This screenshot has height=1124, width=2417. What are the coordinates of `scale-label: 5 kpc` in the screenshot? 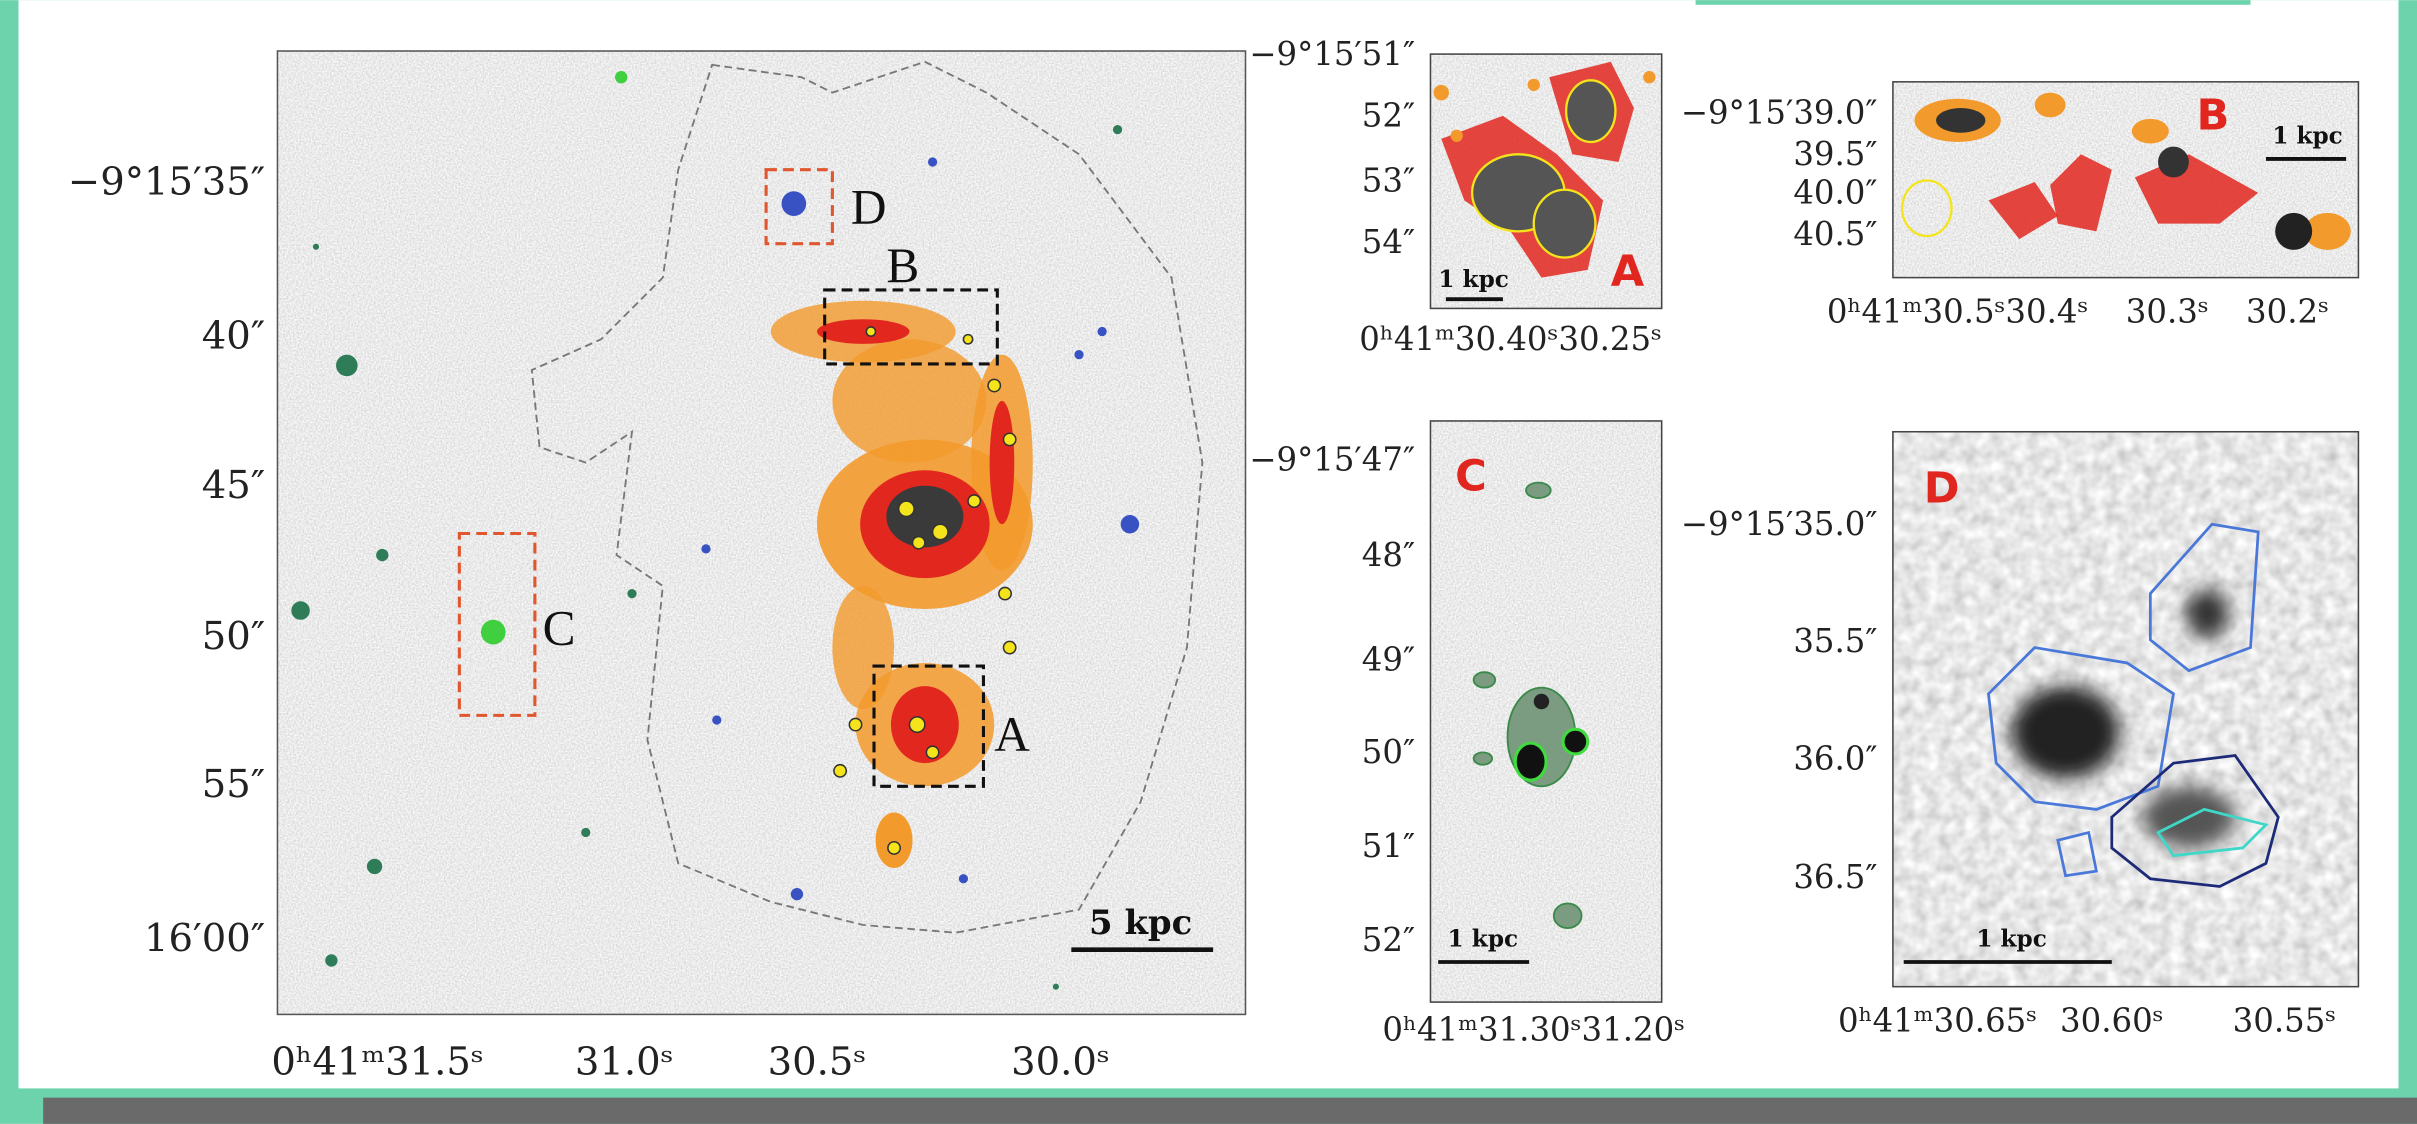 It's located at (1140, 922).